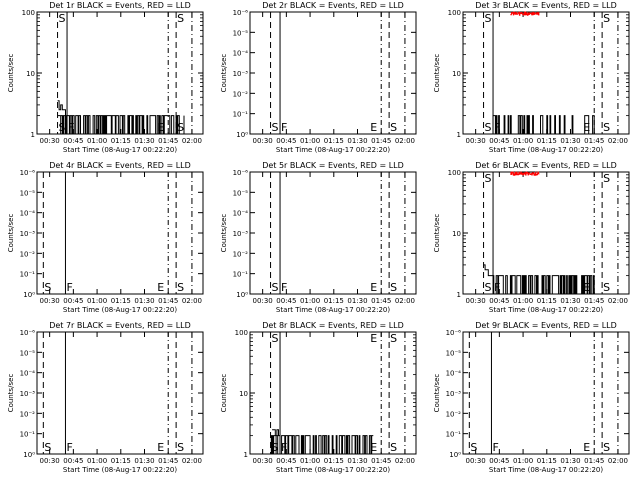 This screenshot has height=480, width=640. What do you see at coordinates (454, 13) in the screenshot?
I see `y-tick-label: 100` at bounding box center [454, 13].